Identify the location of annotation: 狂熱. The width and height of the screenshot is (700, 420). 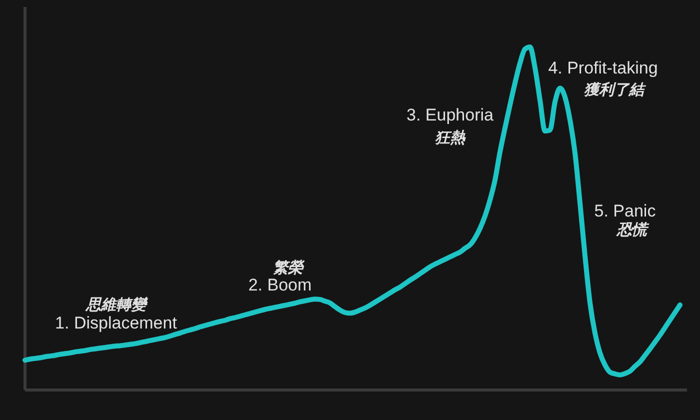
(450, 138).